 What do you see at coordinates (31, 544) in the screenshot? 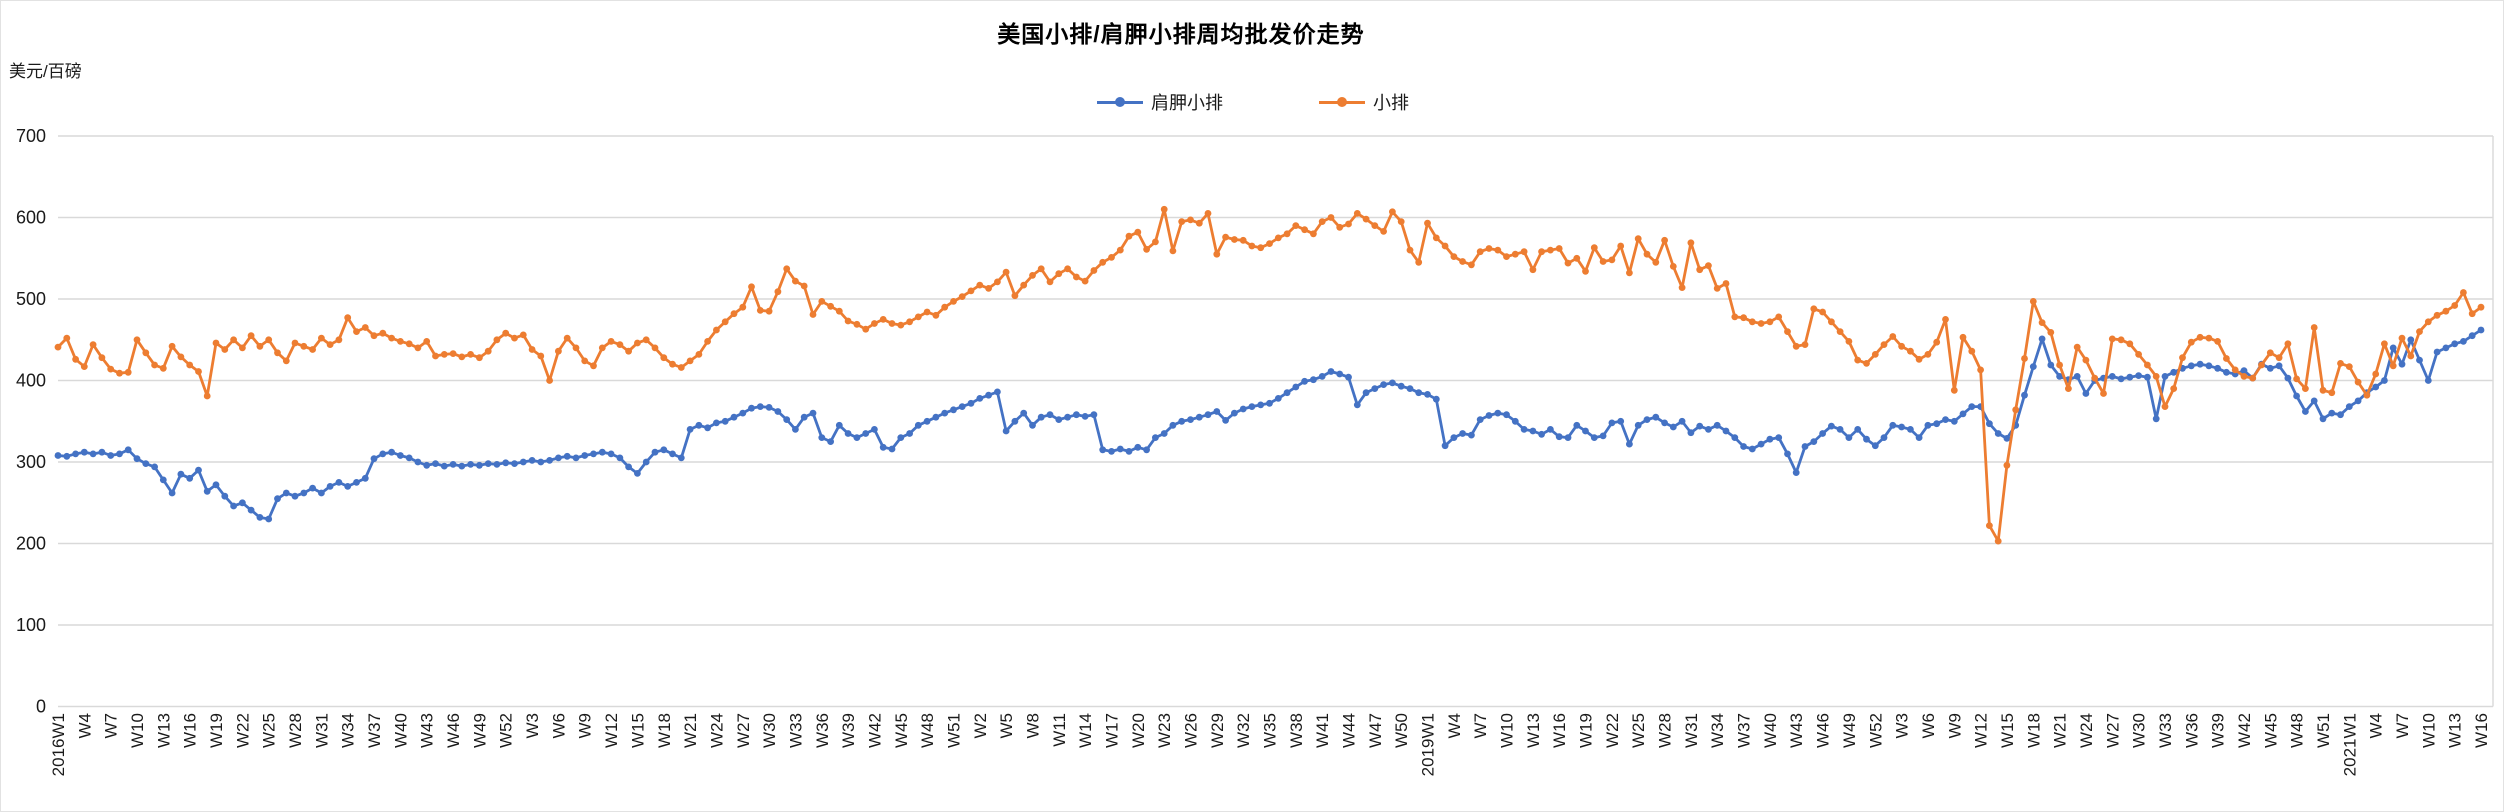
I see `y-tick-label: 200` at bounding box center [31, 544].